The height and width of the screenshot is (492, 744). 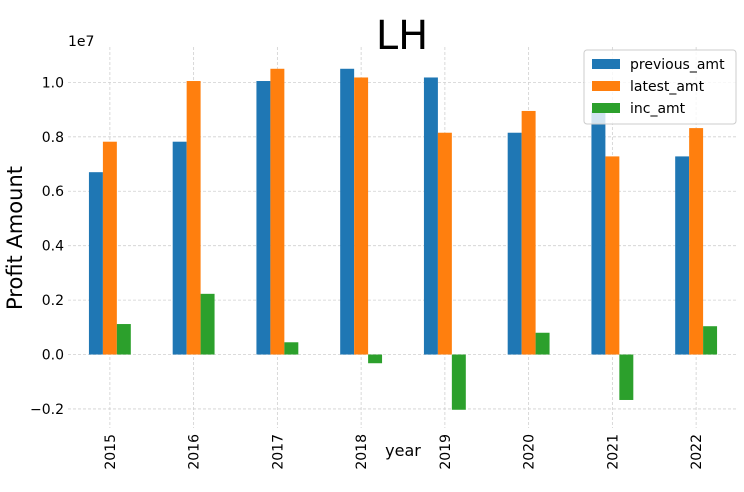 What do you see at coordinates (53, 83) in the screenshot?
I see `y-tick-label: 1.0` at bounding box center [53, 83].